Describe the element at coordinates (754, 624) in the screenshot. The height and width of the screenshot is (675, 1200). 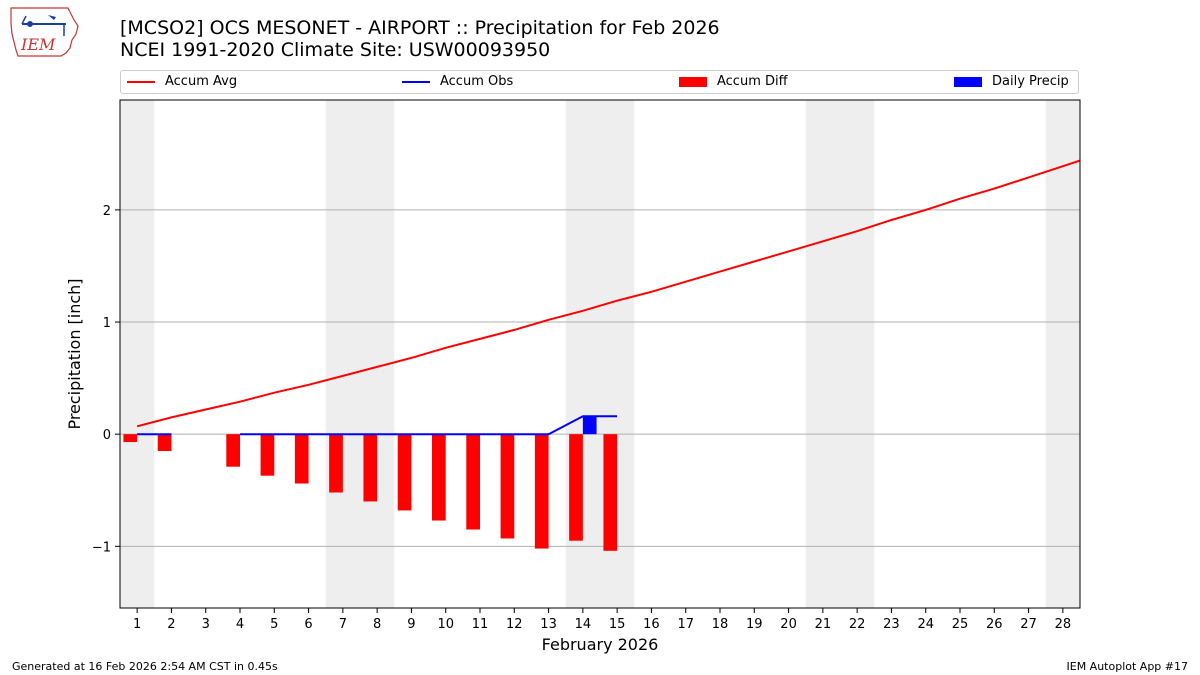
I see `x-tick-label: 19` at that location.